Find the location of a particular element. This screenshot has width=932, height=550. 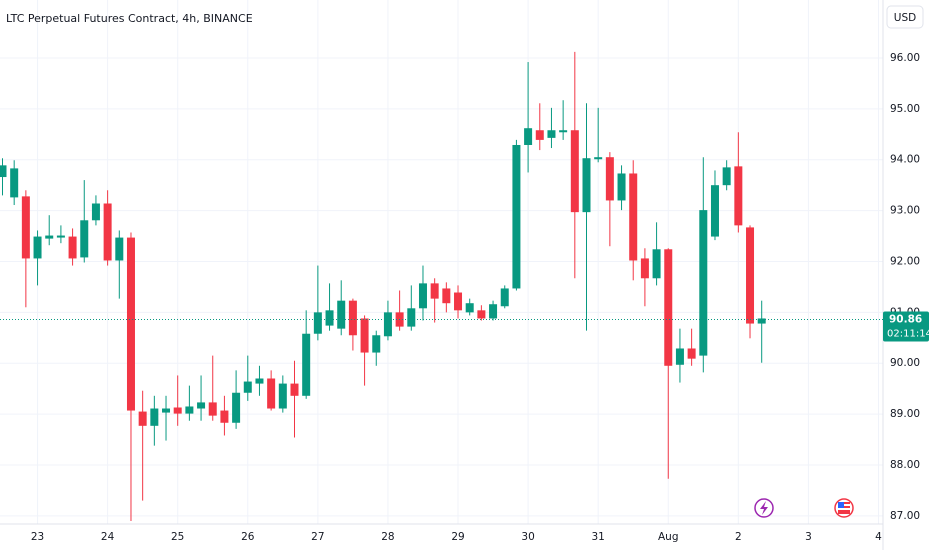

currency-label: USD is located at coordinates (905, 18).